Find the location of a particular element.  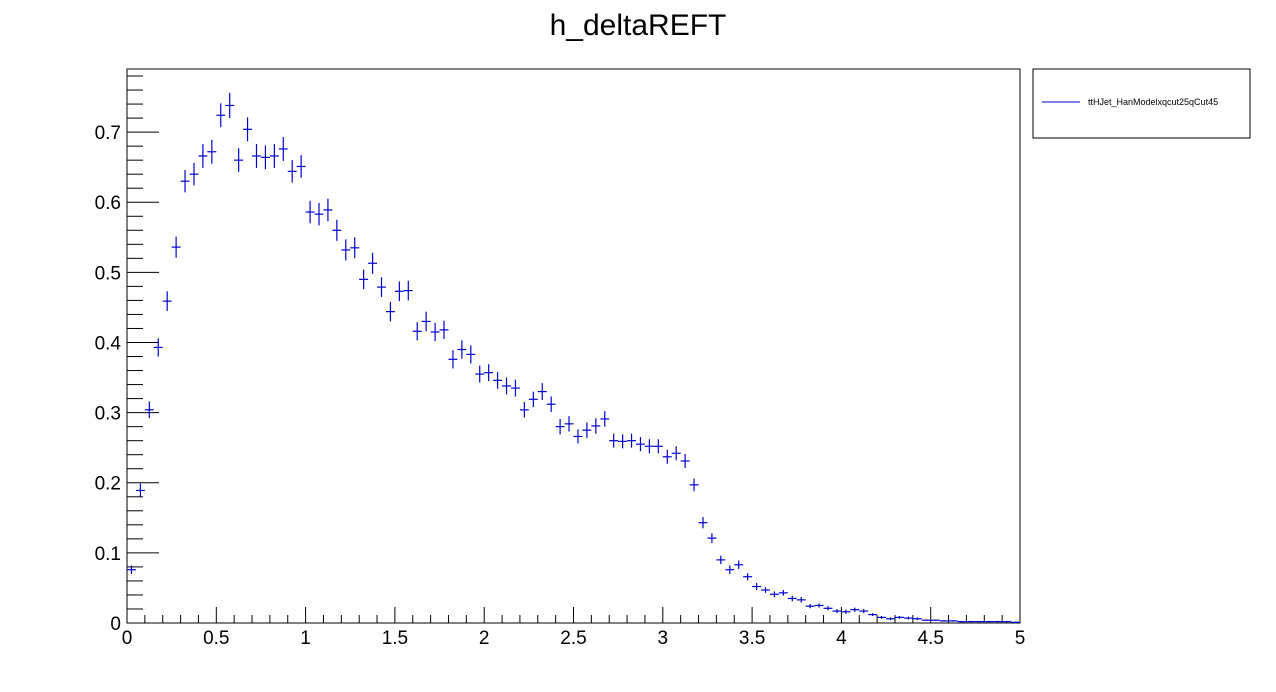

legend-box is located at coordinates (1141, 103).